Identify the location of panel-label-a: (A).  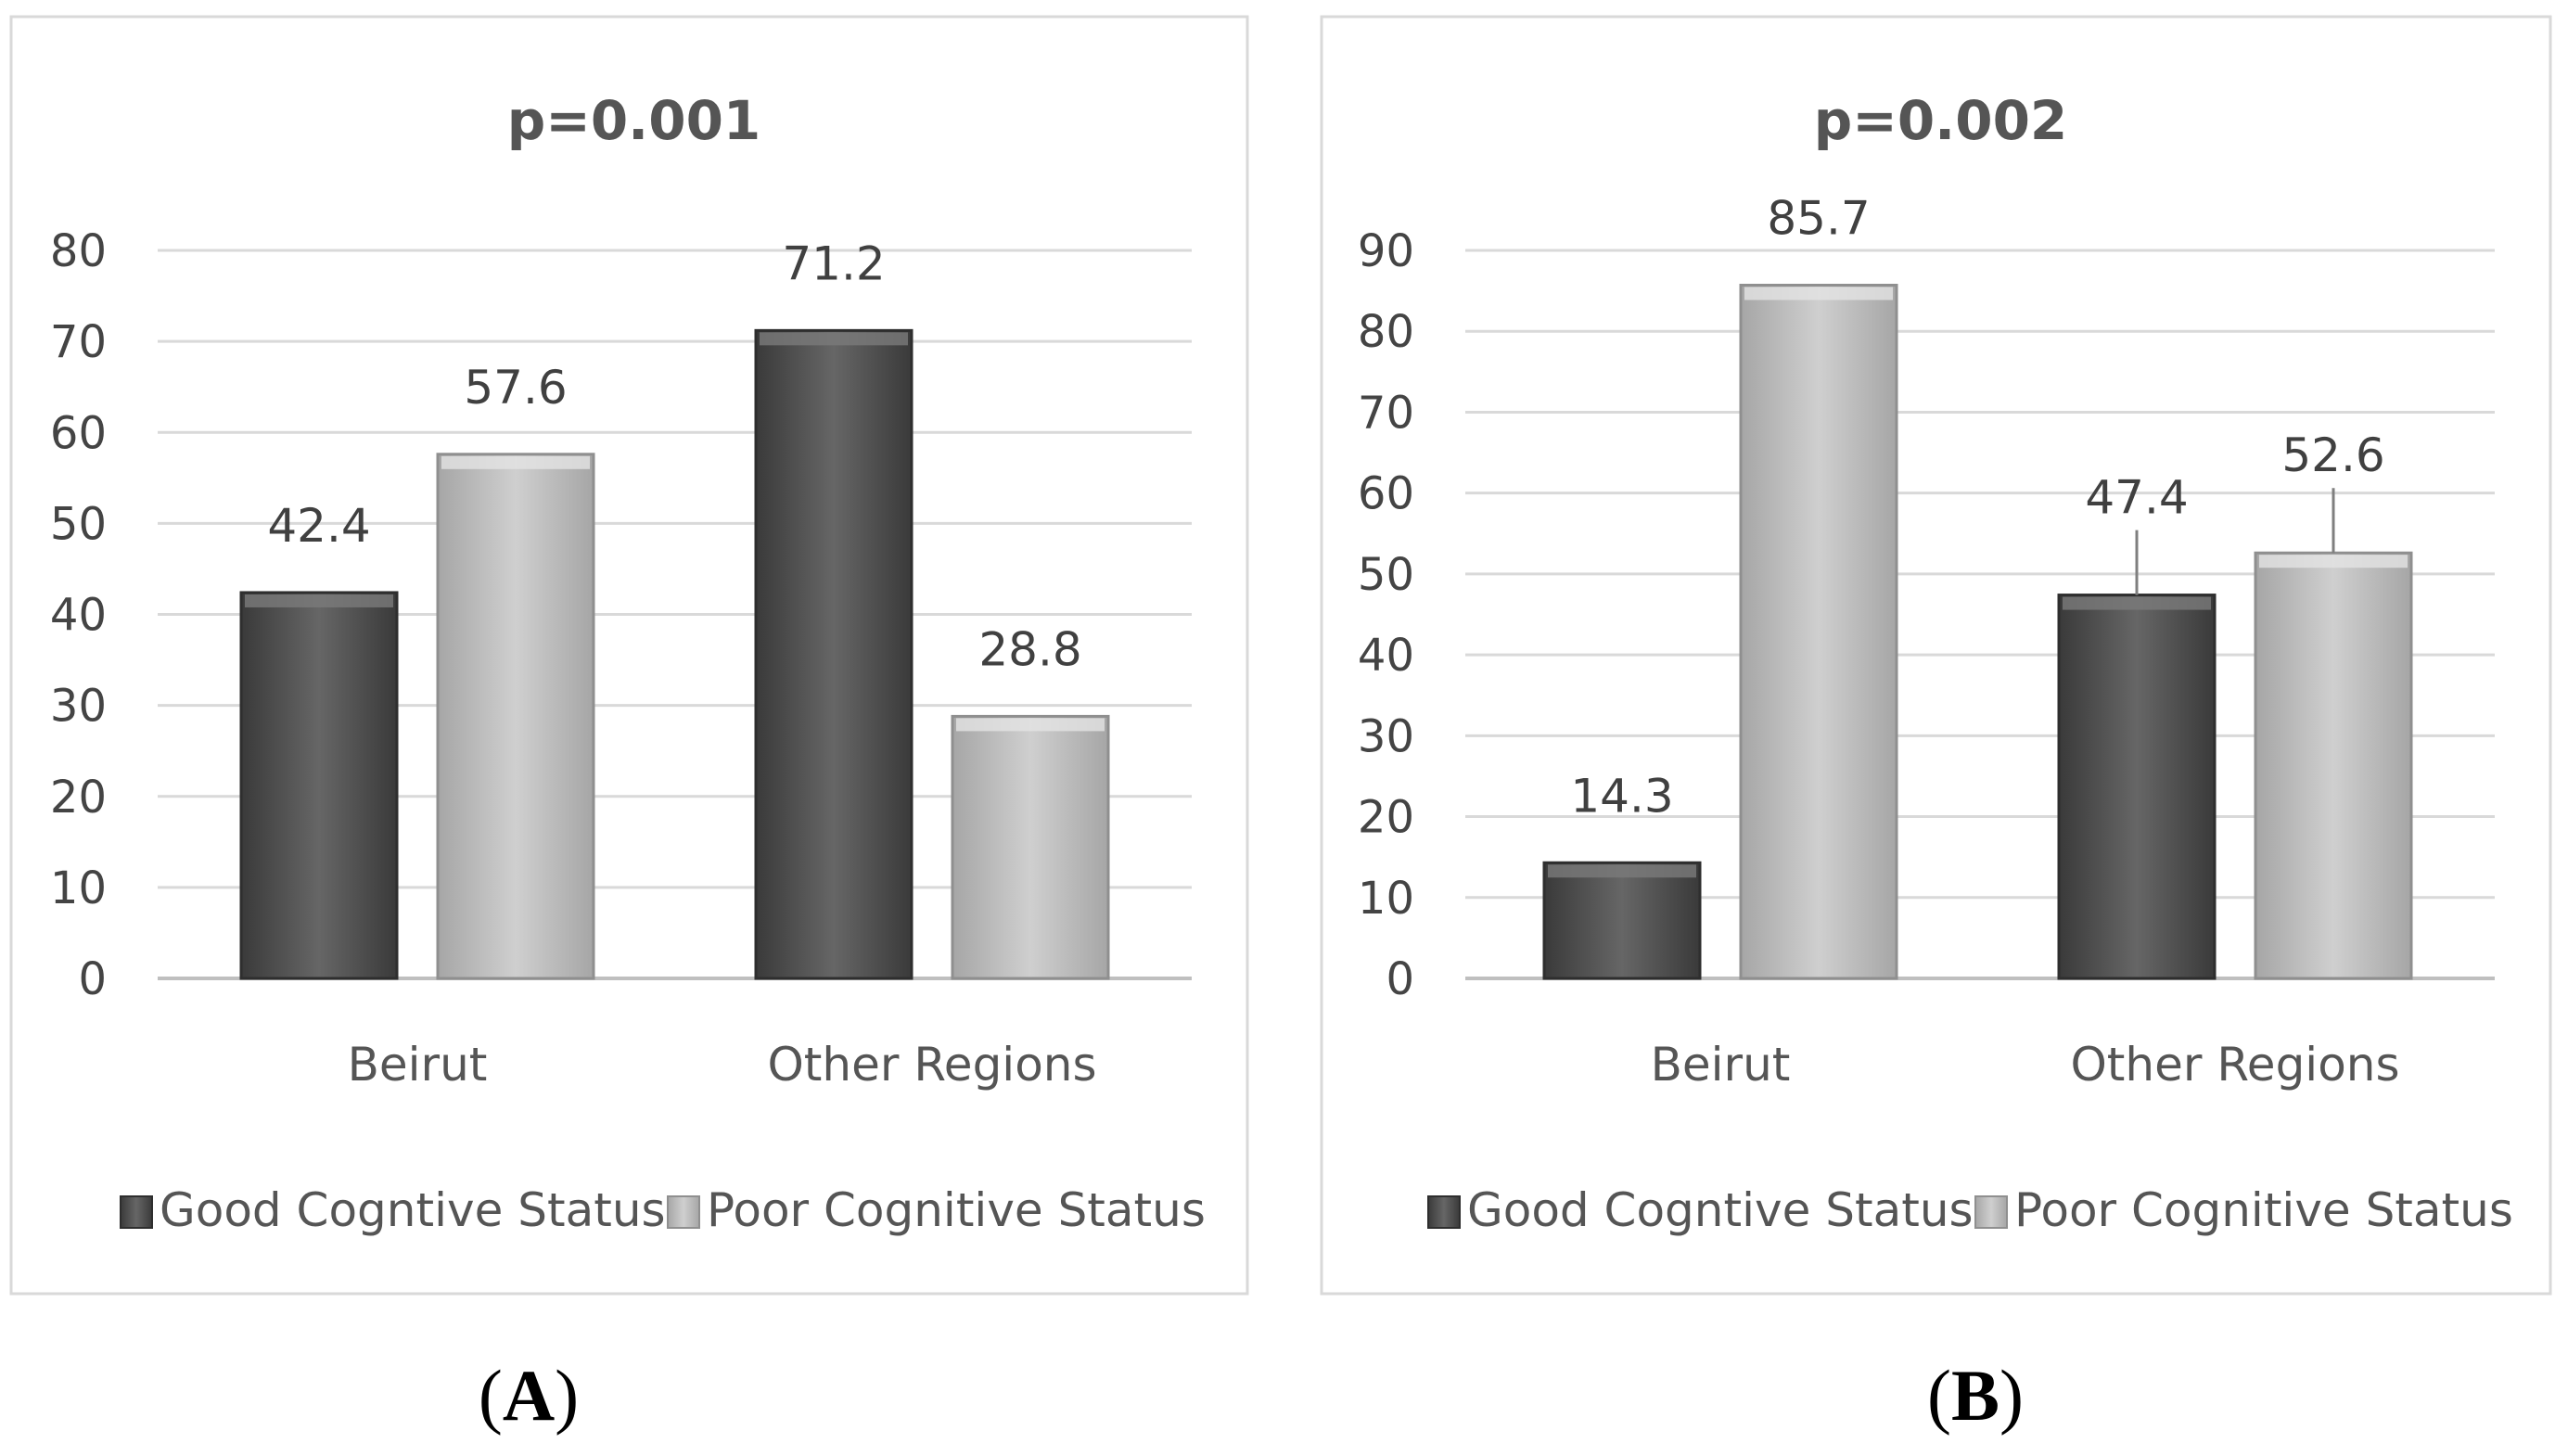
(529, 1395).